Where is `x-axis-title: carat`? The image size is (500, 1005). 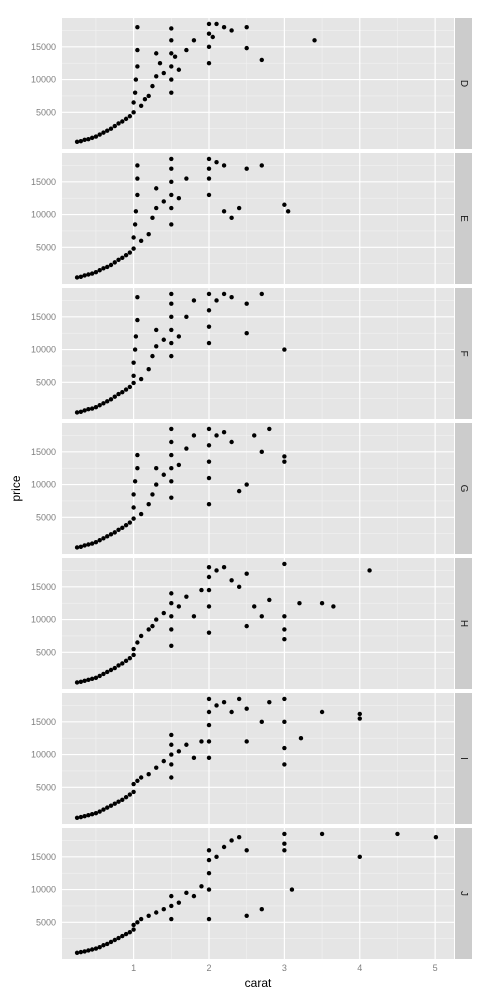
x-axis-title: carat is located at coordinates (258, 983).